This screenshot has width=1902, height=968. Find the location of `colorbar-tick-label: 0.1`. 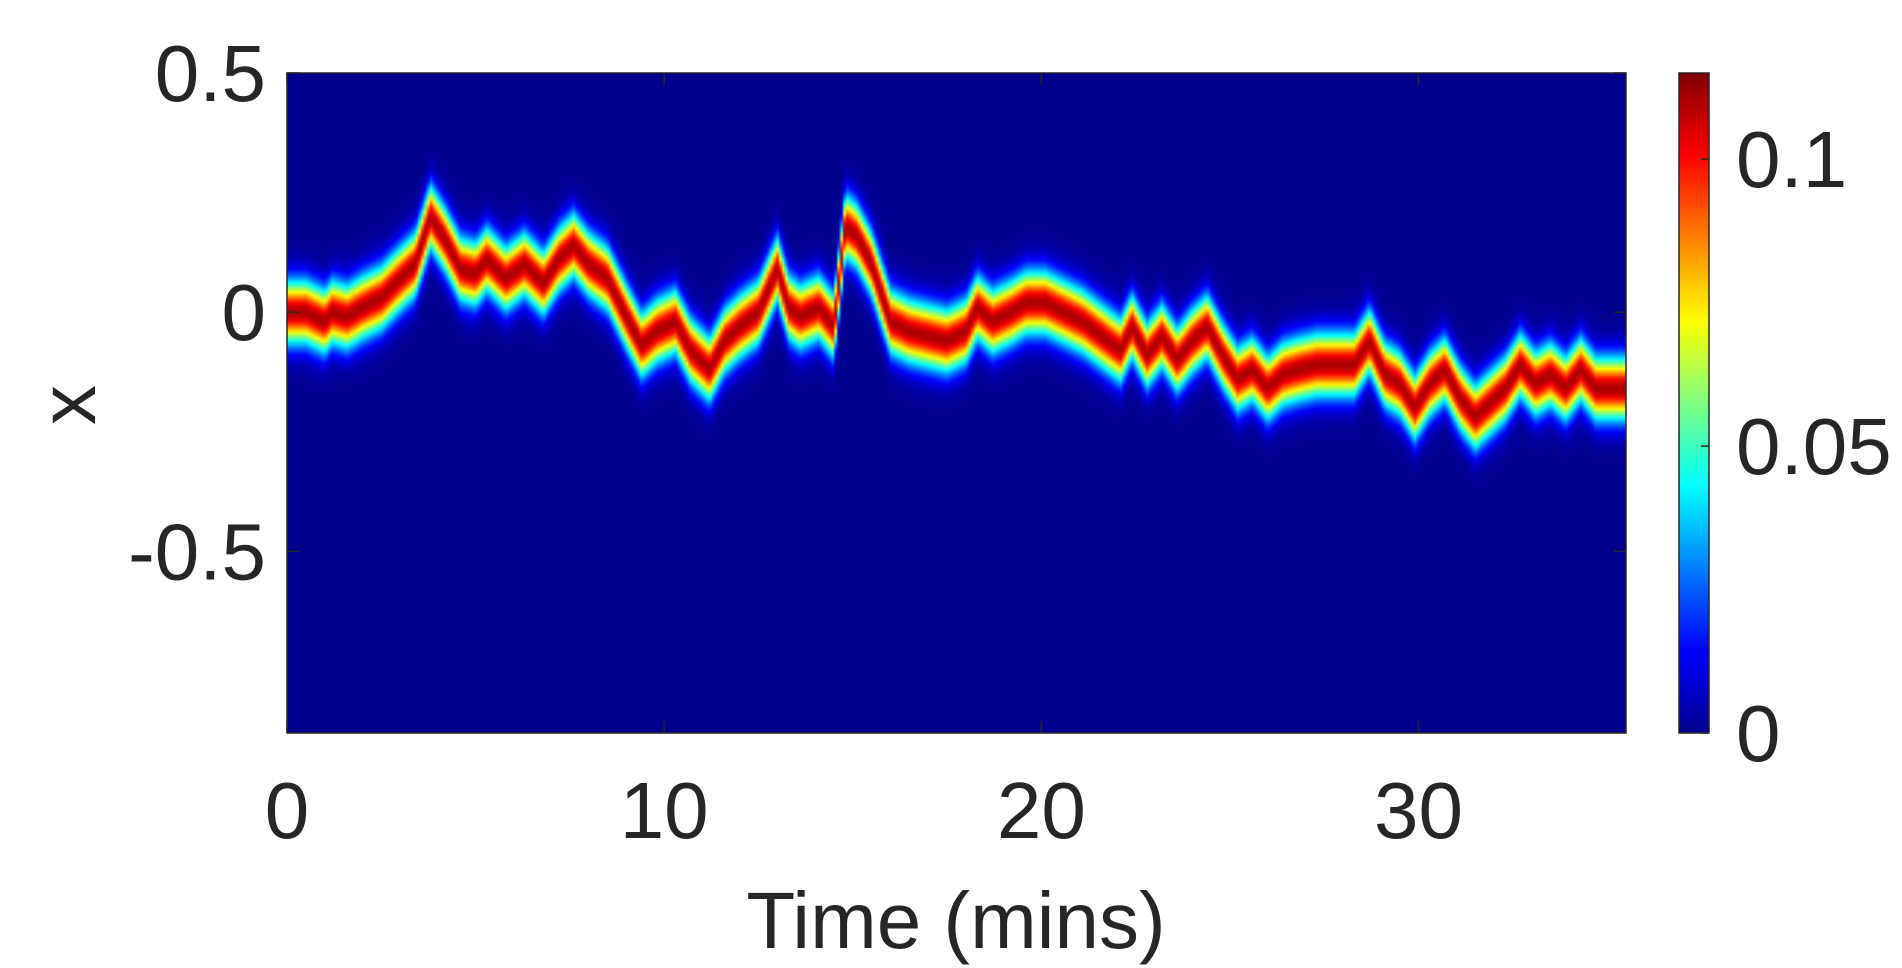

colorbar-tick-label: 0.1 is located at coordinates (1791, 159).